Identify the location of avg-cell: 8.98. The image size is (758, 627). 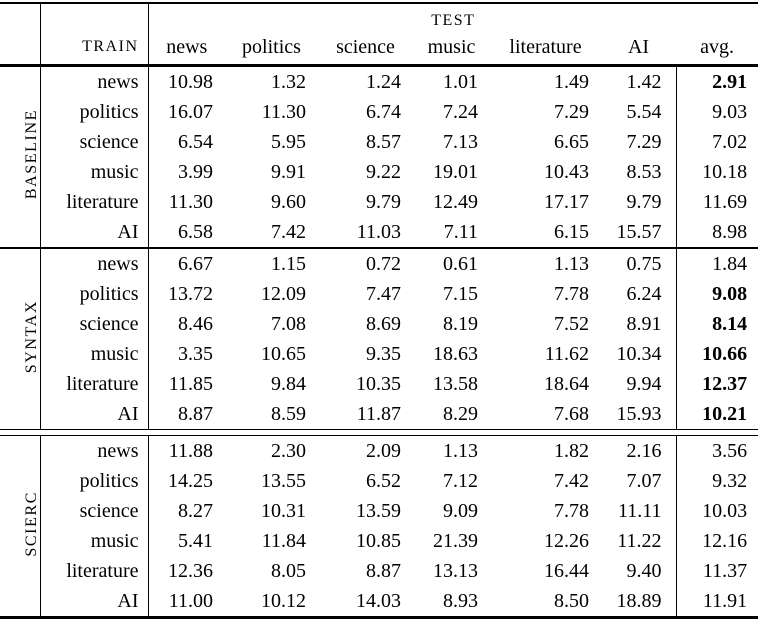
(716, 231).